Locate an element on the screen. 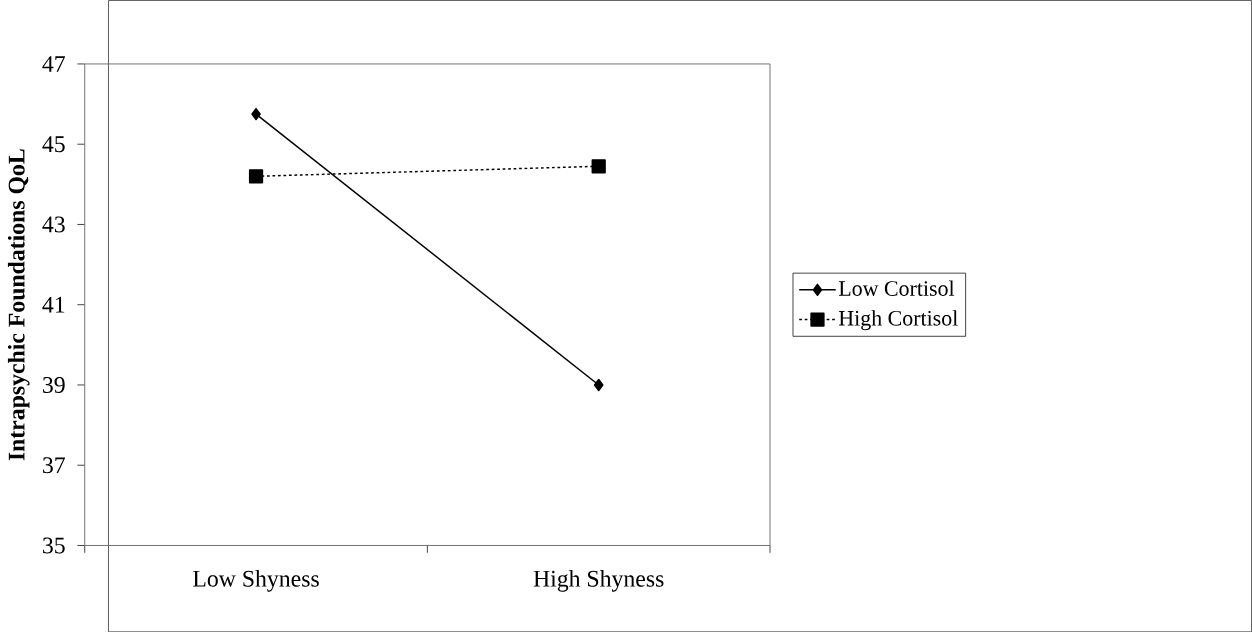  y-tick-label: 41 is located at coordinates (53, 304).